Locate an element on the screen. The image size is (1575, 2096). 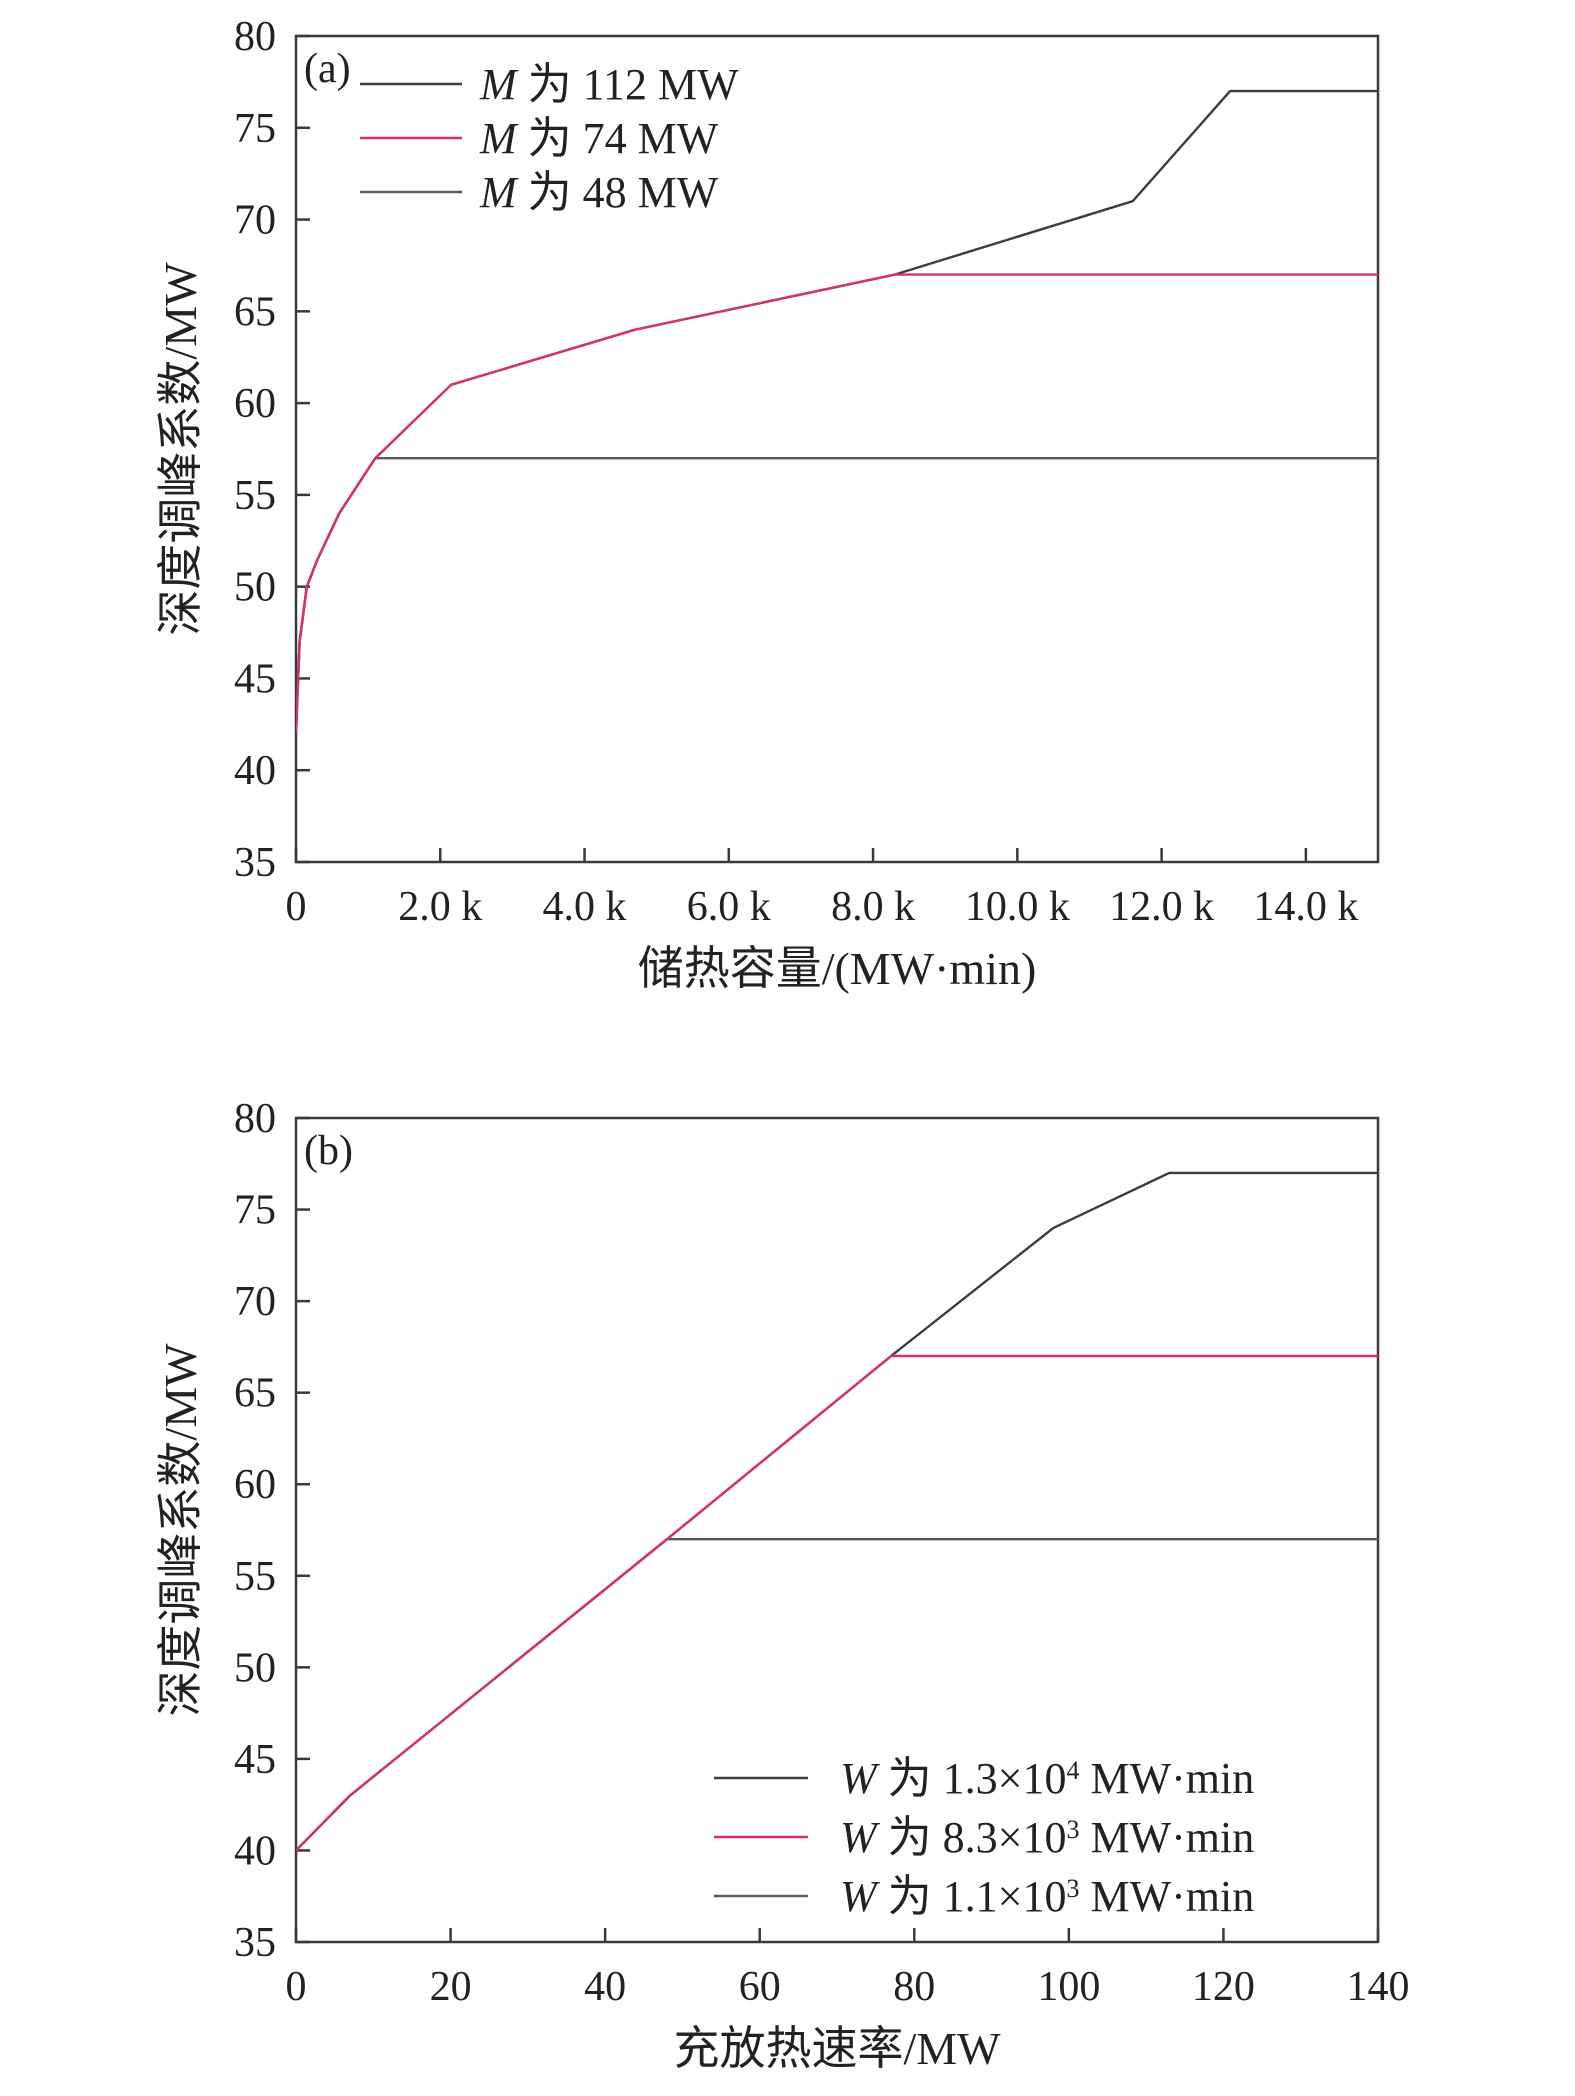
chart-b-legend-text: 为 1.1×10 is located at coordinates (972, 1896).